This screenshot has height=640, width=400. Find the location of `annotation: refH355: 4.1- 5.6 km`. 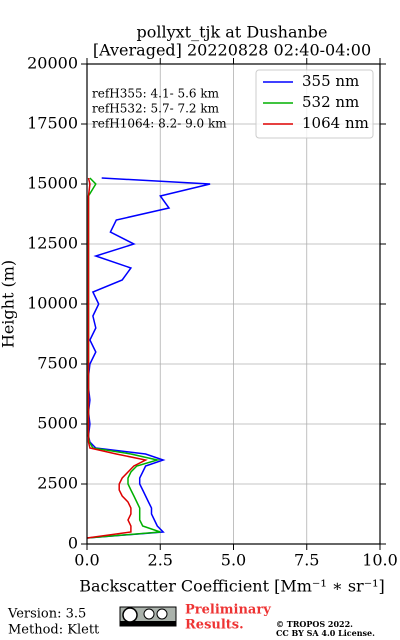

annotation: refH355: 4.1- 5.6 km is located at coordinates (156, 94).